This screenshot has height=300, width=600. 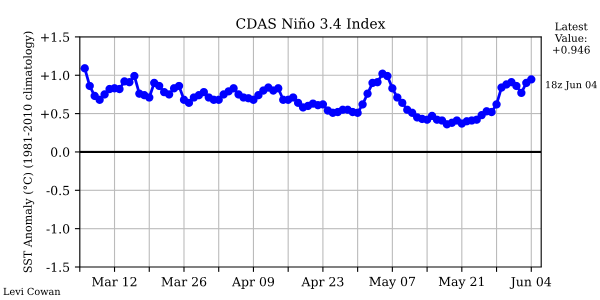 I want to click on y-tick-label: -0.5, so click(x=58, y=191).